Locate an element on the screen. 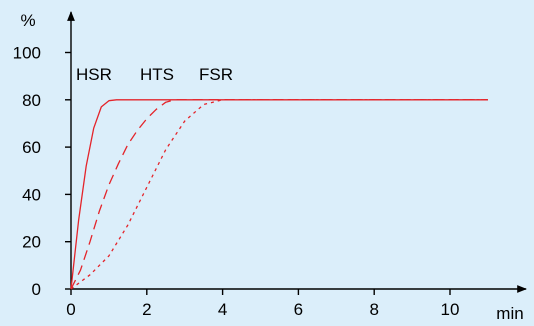 This screenshot has width=534, height=326. x-tick-label: 10 is located at coordinates (450, 309).